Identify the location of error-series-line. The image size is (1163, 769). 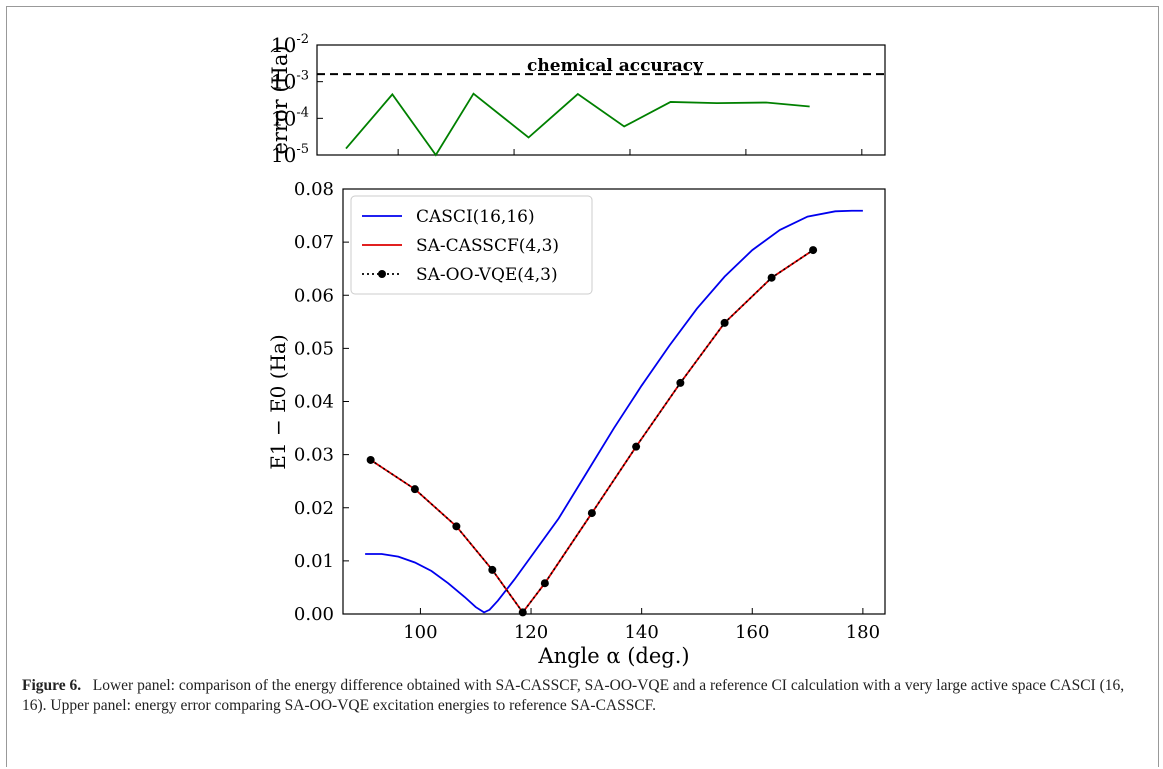
(577, 124).